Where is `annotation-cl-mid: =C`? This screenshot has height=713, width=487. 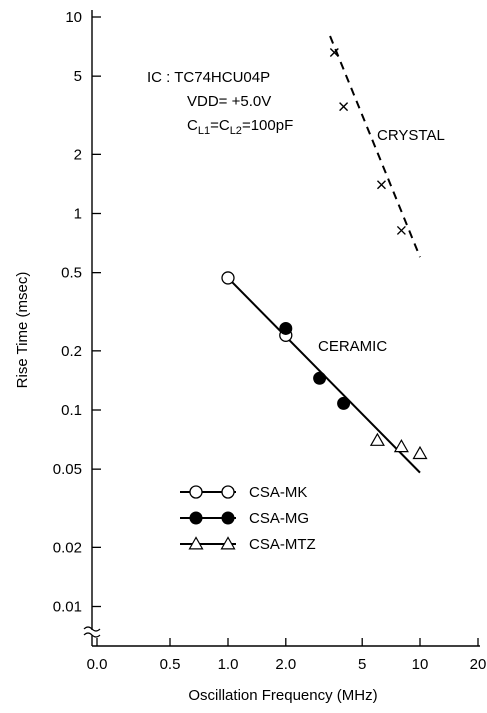
annotation-cl-mid: =C is located at coordinates (220, 125).